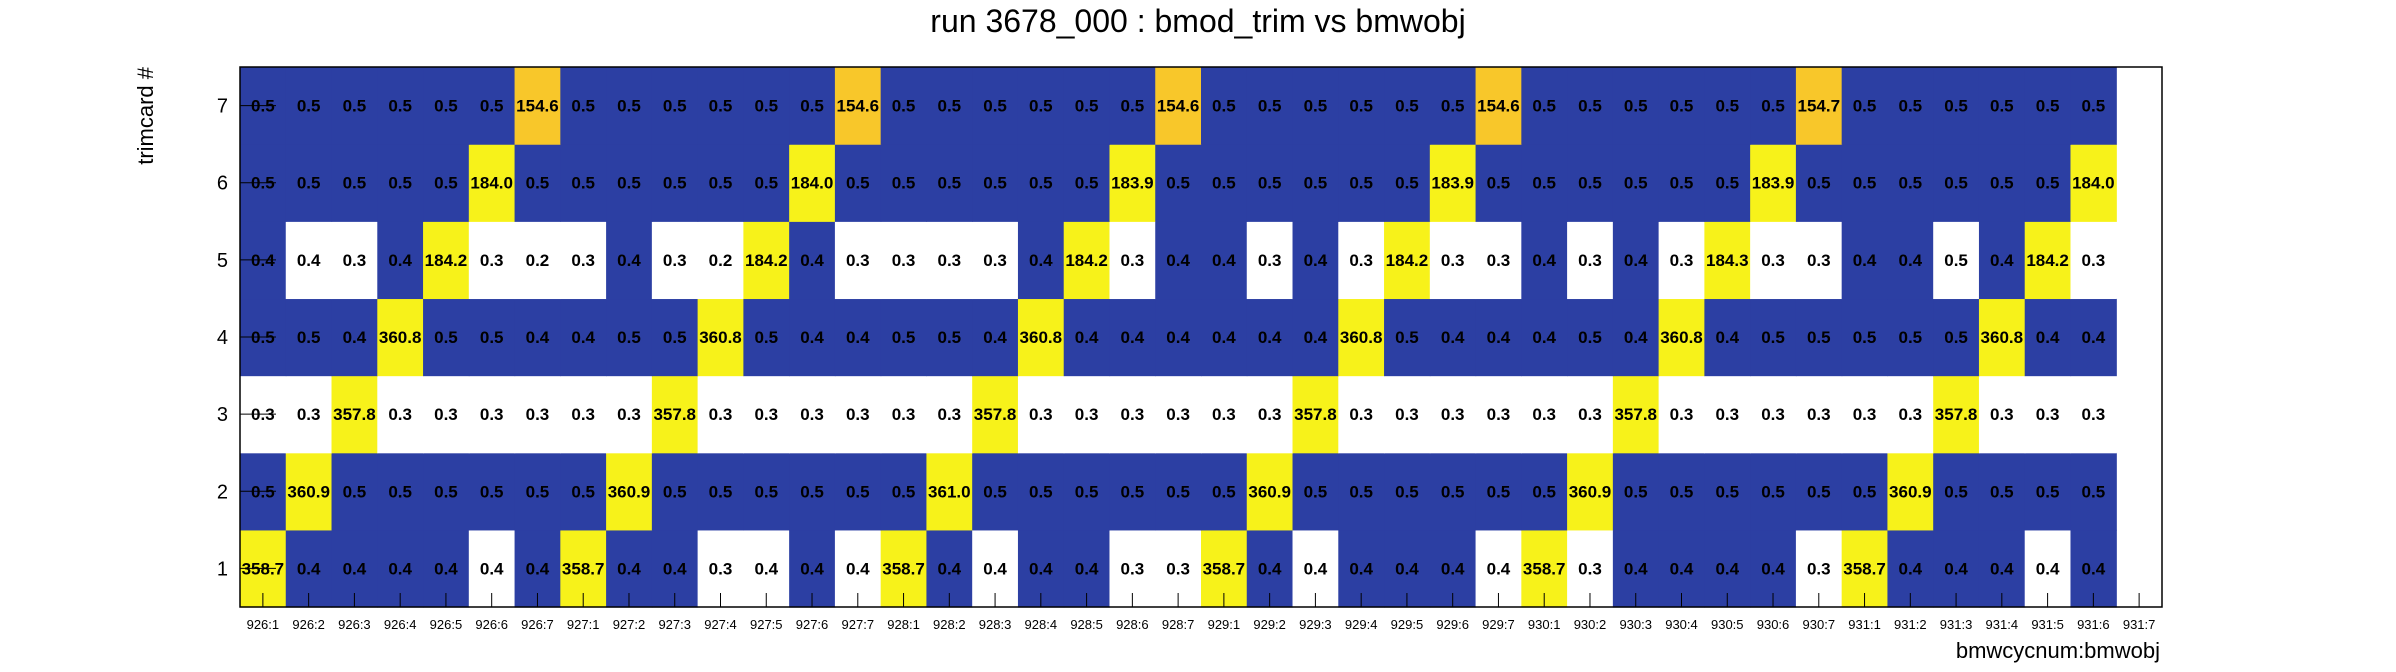  Describe the element at coordinates (1452, 624) in the screenshot. I see `x-tick-label: 929:6` at that location.